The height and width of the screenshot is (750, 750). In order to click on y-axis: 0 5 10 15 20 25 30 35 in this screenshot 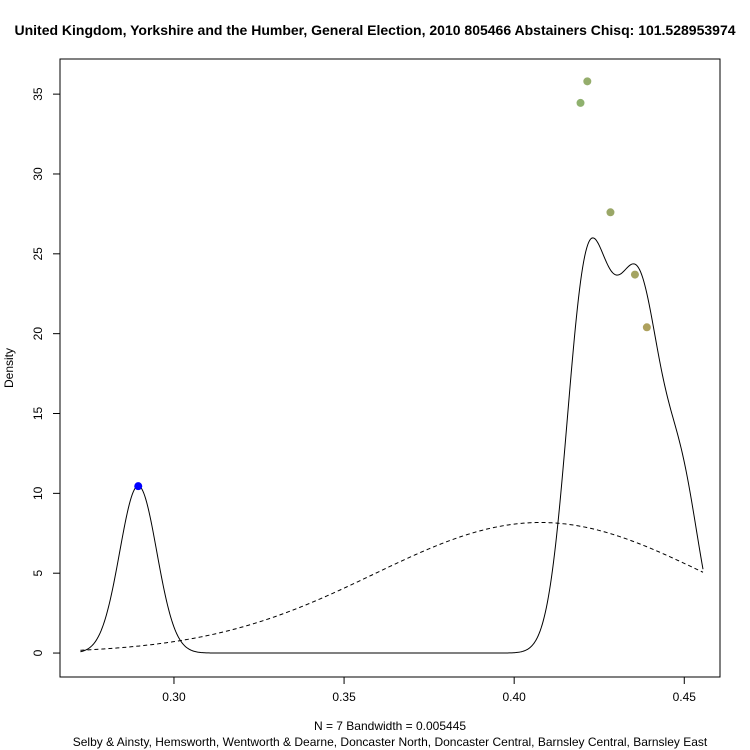, I will do `click(46, 371)`.